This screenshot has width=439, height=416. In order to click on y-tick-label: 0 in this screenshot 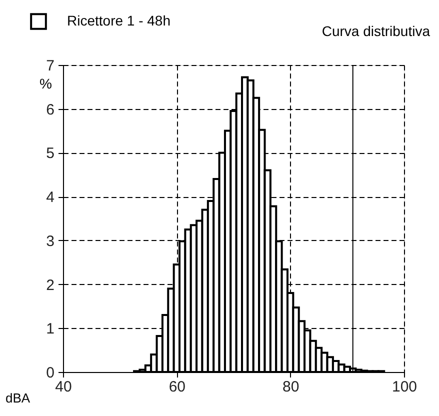, I will do `click(50, 373)`.